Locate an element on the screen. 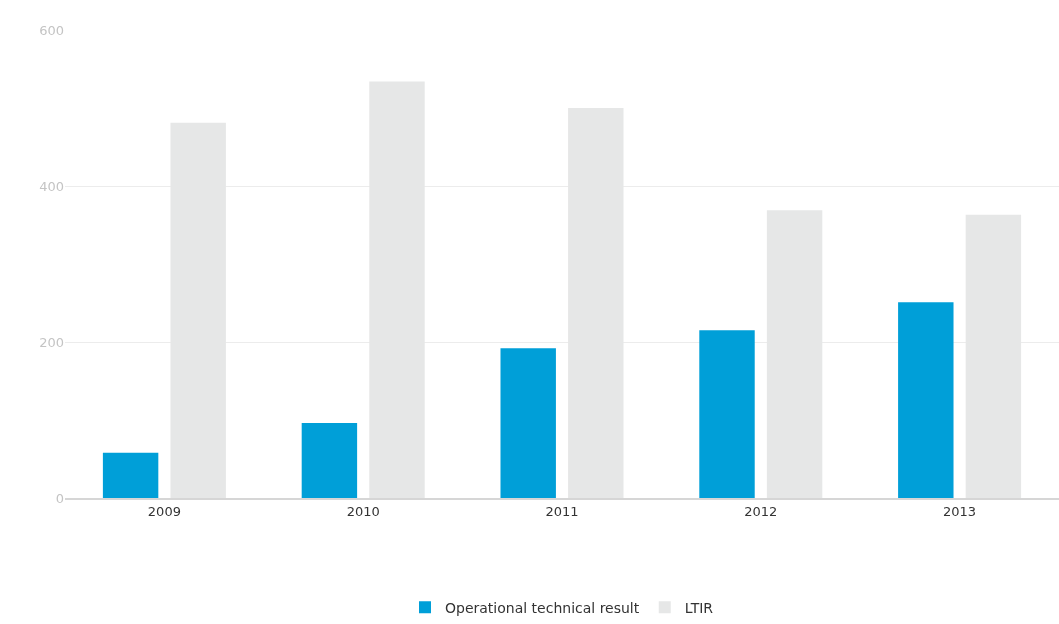  x-tick-label: 2012 is located at coordinates (761, 511).